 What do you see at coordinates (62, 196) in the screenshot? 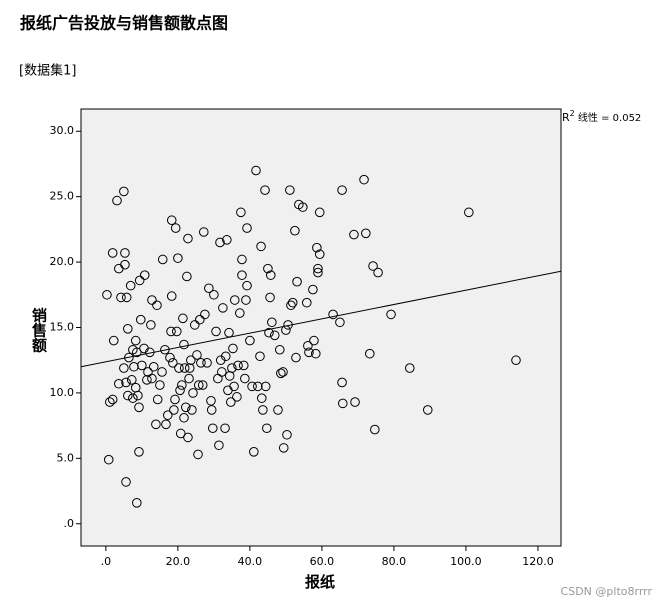
I see `y-tick-label: 25.0` at bounding box center [62, 196].